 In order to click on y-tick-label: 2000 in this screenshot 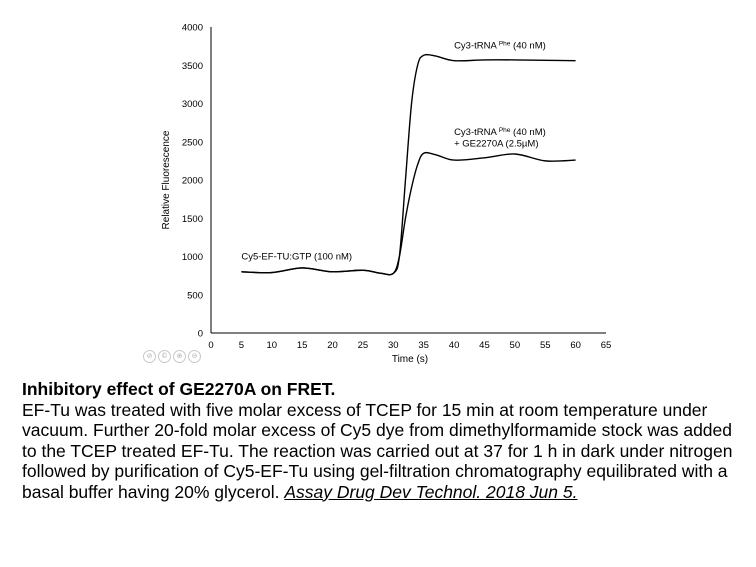, I will do `click(192, 181)`.